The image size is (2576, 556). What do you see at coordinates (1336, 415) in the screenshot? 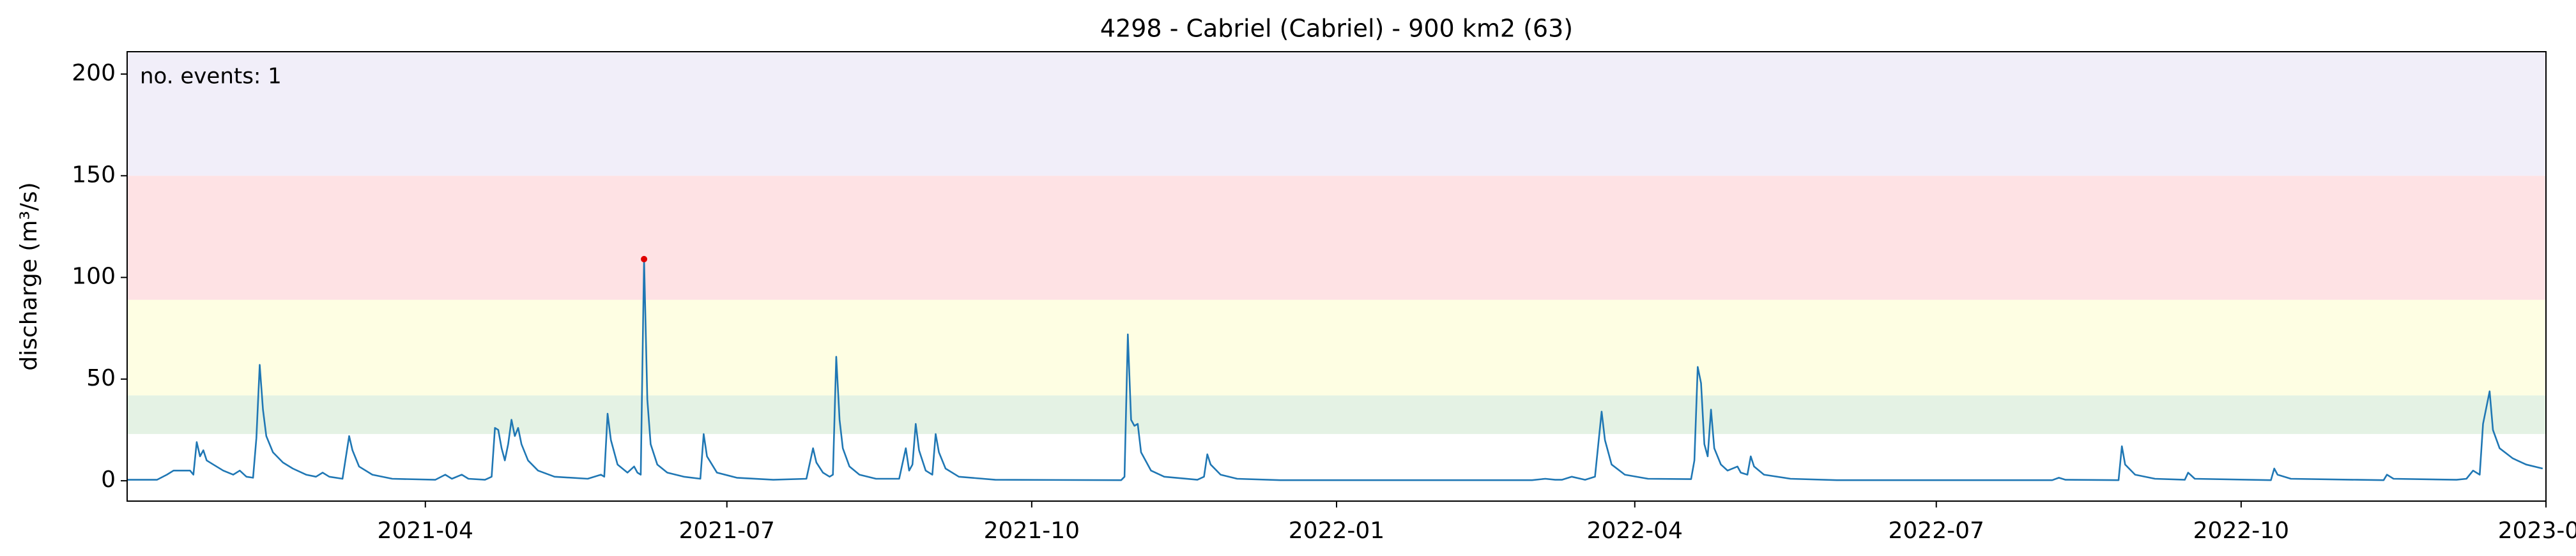
I see `threshold-band` at bounding box center [1336, 415].